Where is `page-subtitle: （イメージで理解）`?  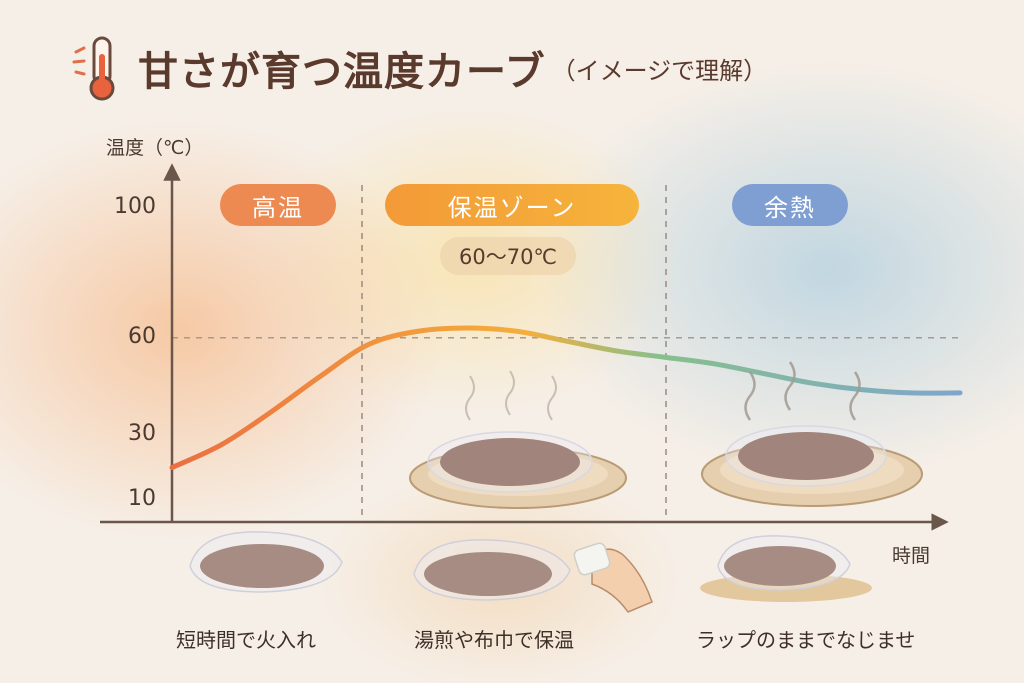 page-subtitle: （イメージで理解） is located at coordinates (659, 70).